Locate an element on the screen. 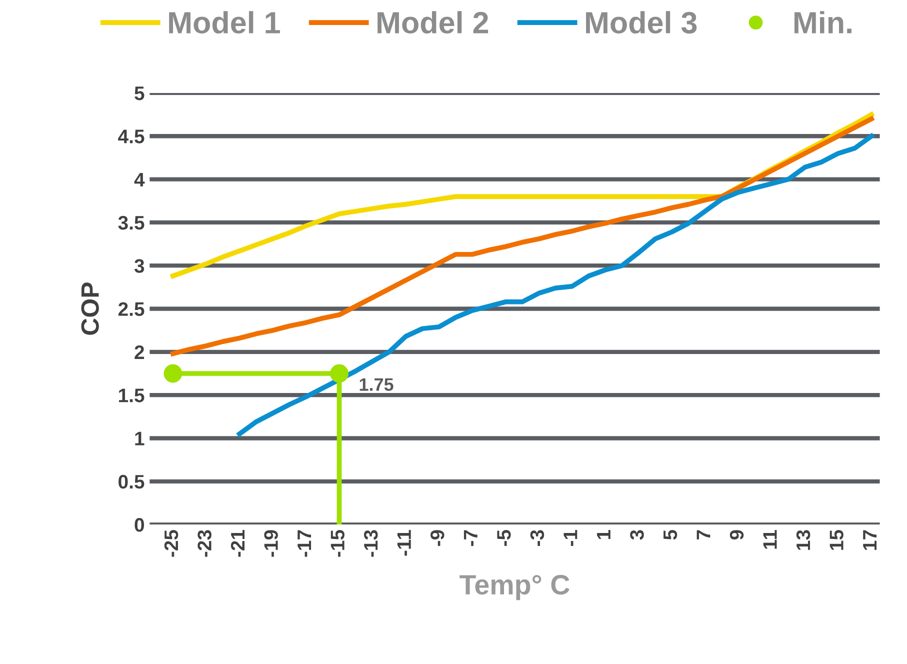 The width and height of the screenshot is (907, 664). x-tick-label: 9 is located at coordinates (737, 535).